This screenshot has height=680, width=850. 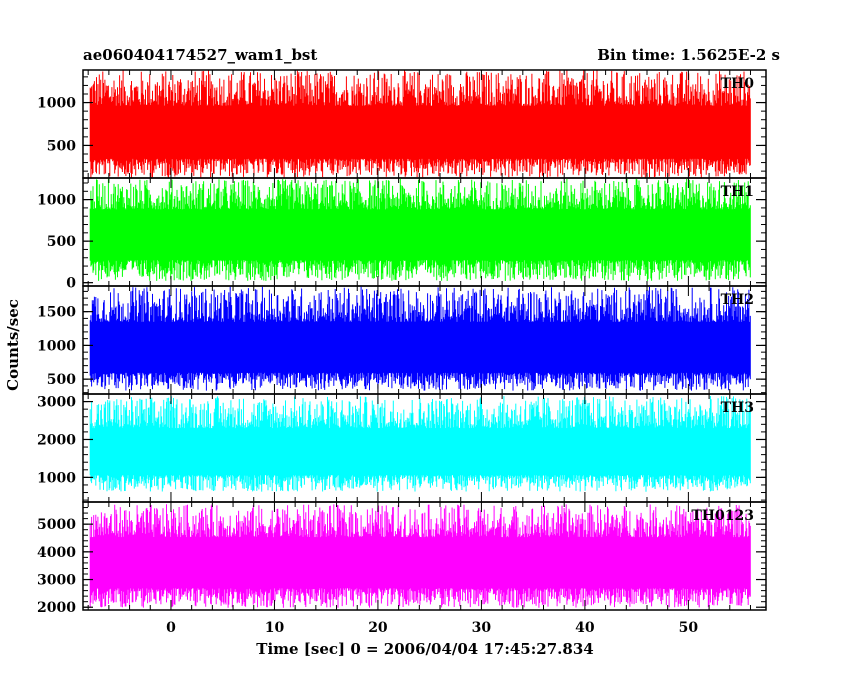 I want to click on x-axis-label: Time [sec] 0 = 2006/04/04 17:45:27.834, so click(x=424, y=649).